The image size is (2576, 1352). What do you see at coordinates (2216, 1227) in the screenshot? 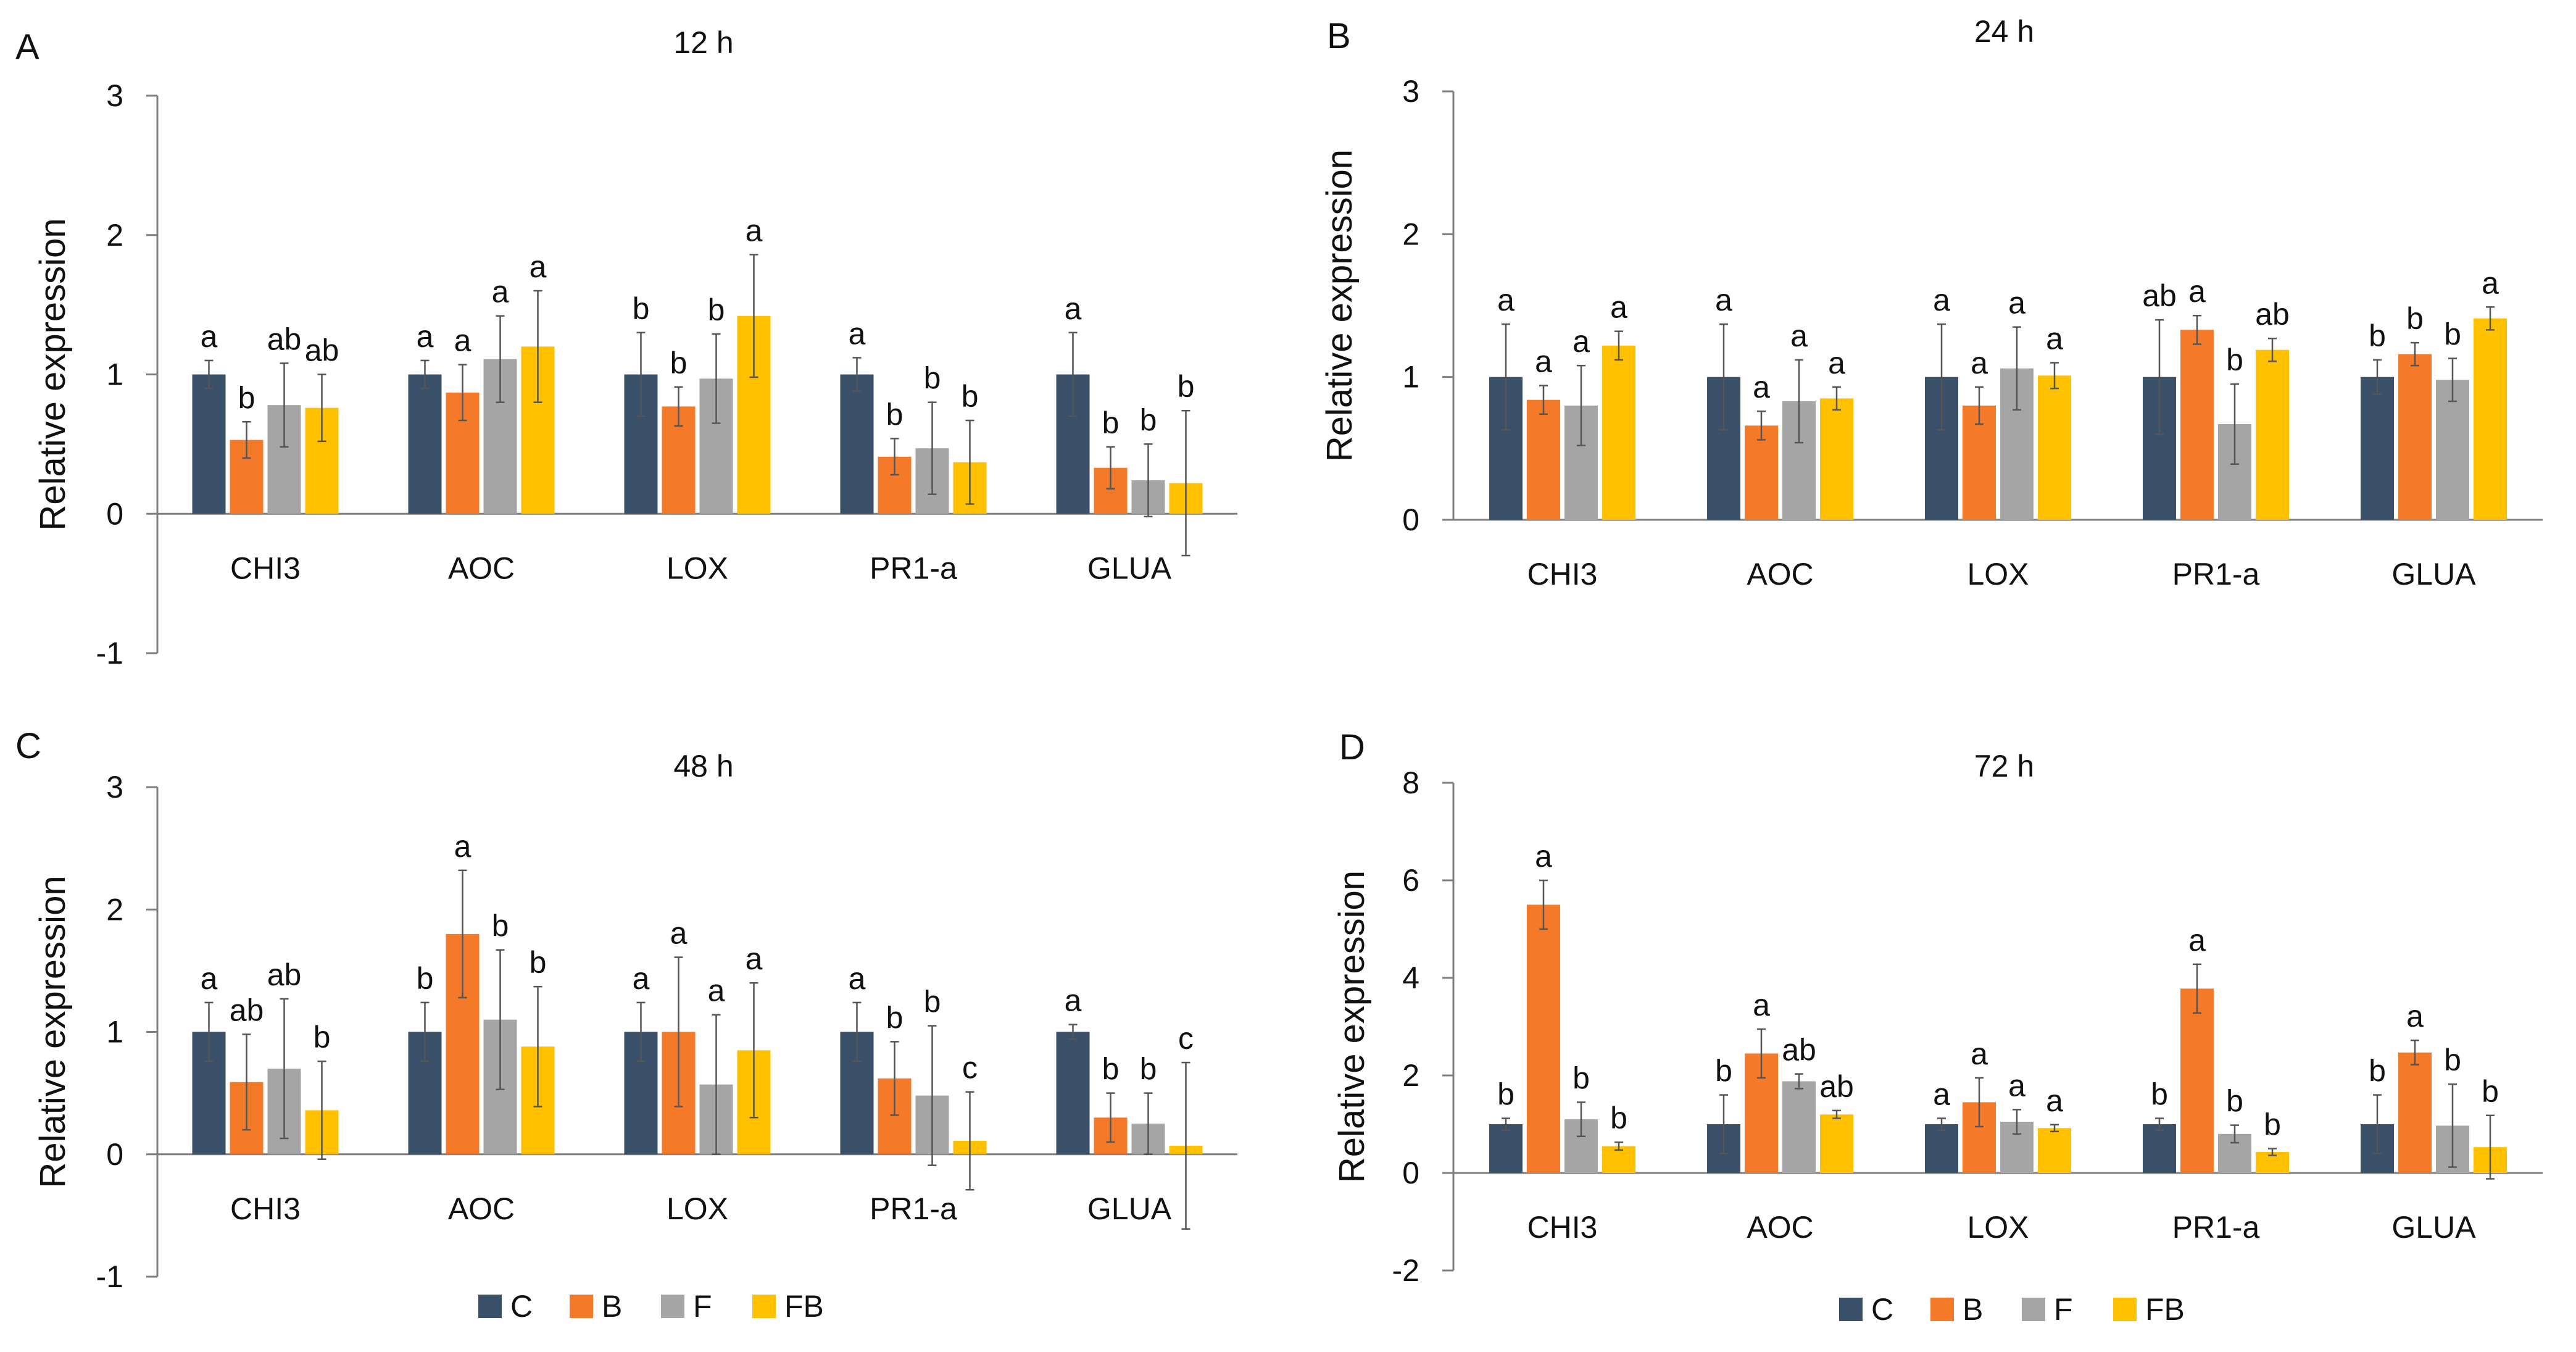
I see `category-label: PR1-a` at bounding box center [2216, 1227].